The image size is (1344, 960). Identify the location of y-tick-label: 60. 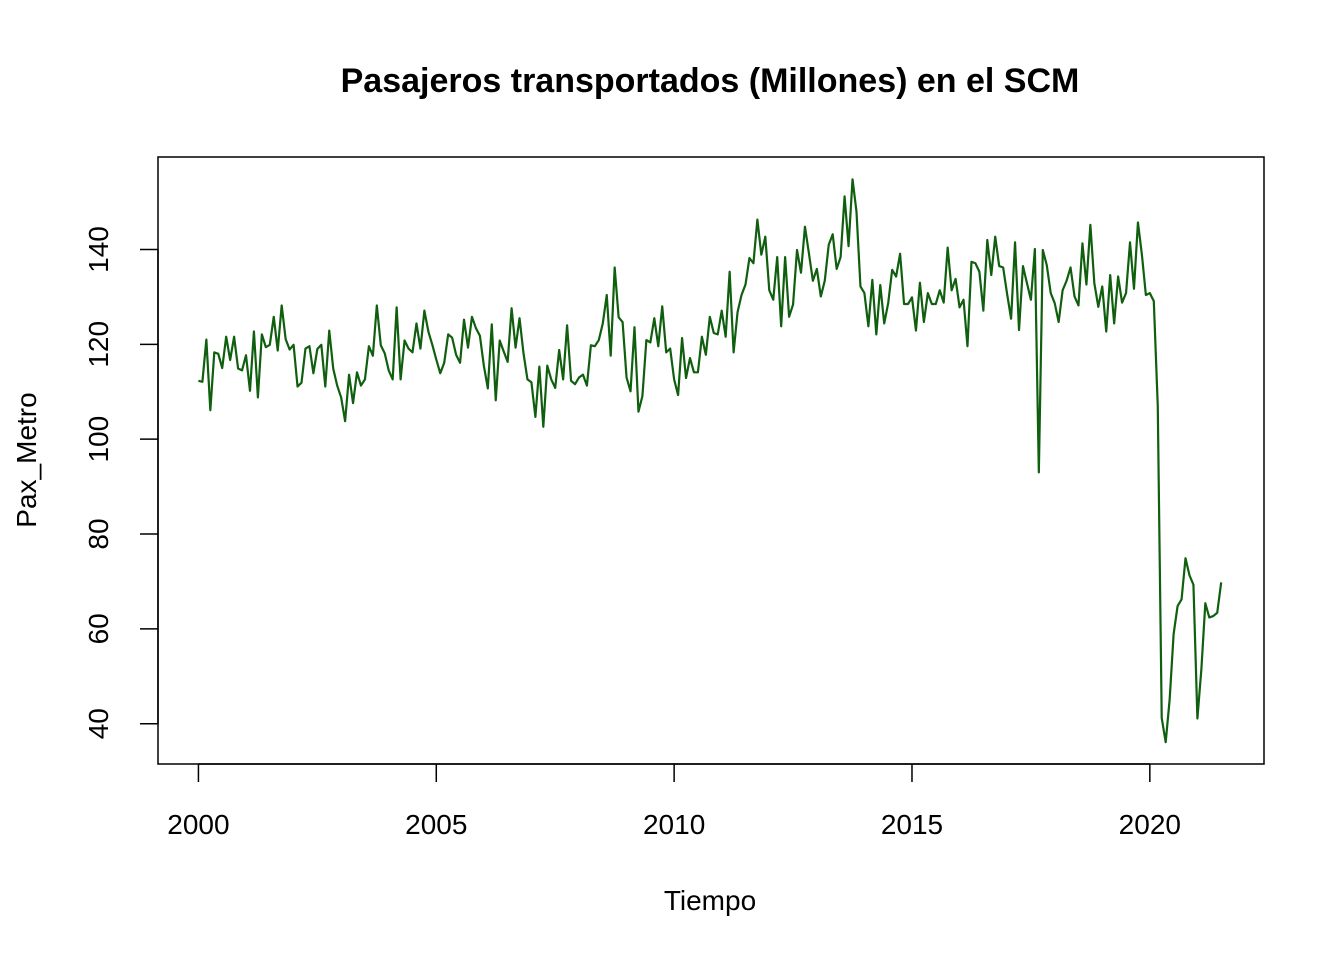
(98, 628).